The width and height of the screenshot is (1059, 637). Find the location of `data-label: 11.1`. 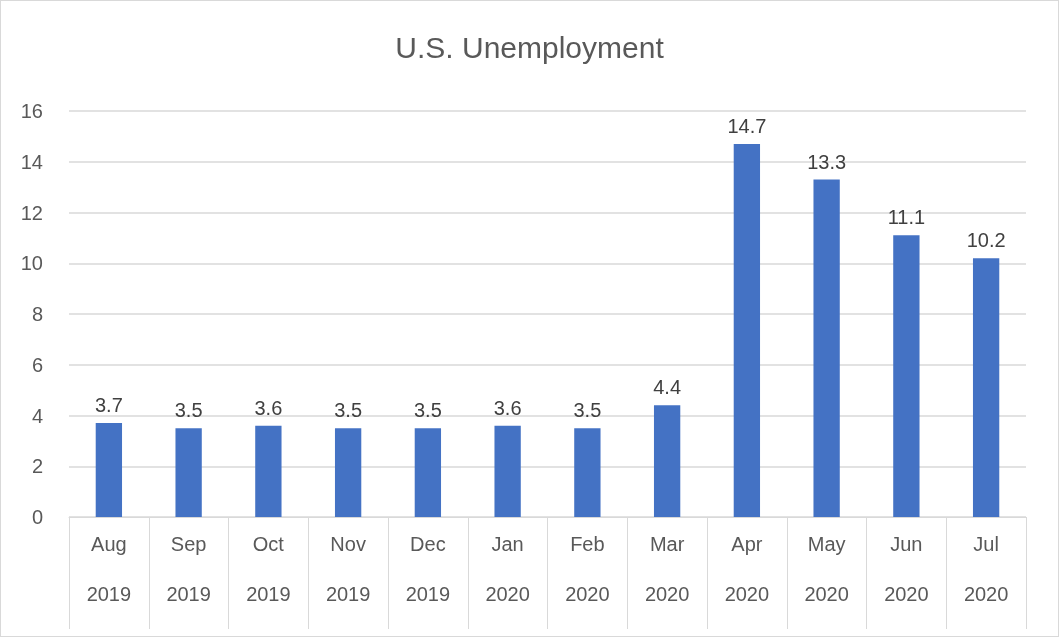

data-label: 11.1 is located at coordinates (906, 217).